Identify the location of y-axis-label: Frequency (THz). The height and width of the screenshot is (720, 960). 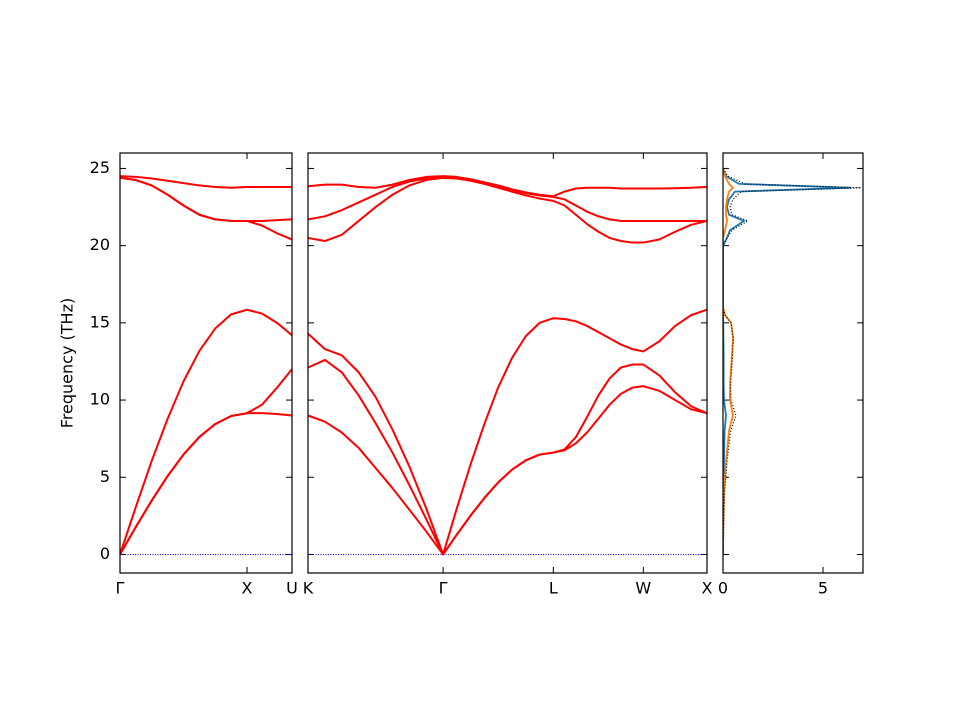
(67, 363).